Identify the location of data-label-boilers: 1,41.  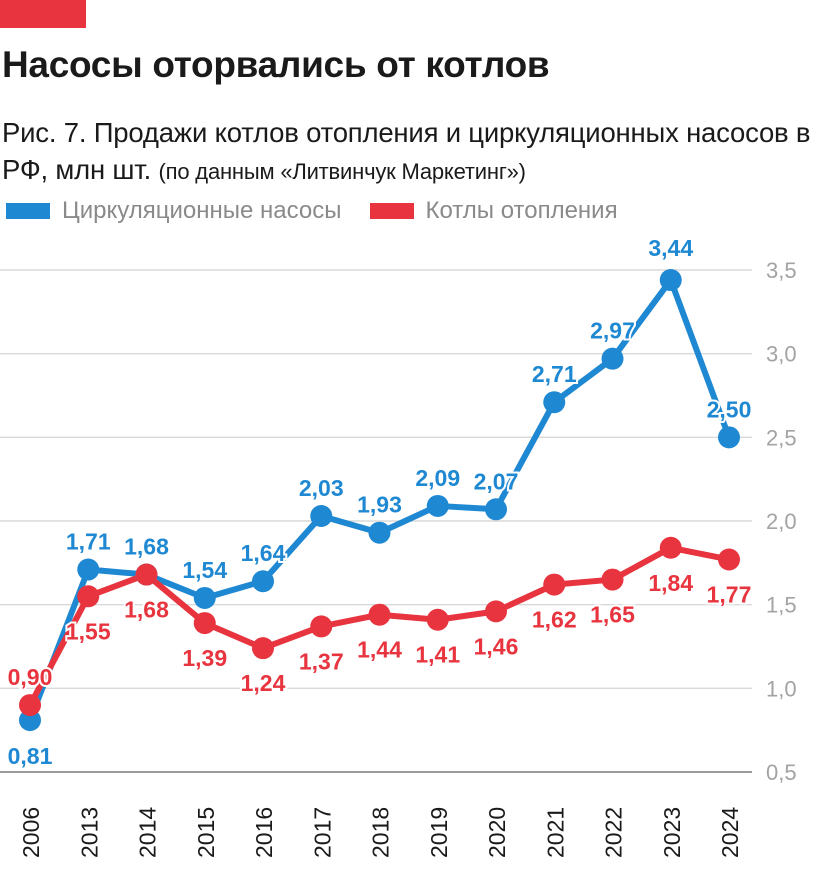
(437, 655).